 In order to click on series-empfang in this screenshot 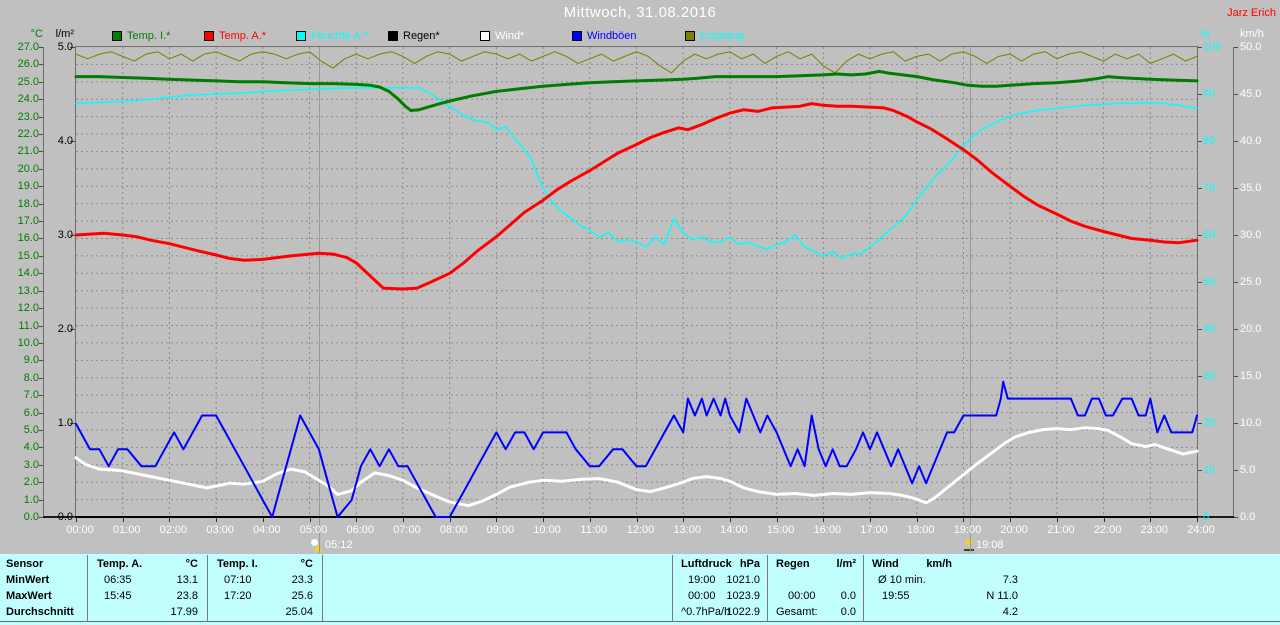, I will do `click(636, 62)`.